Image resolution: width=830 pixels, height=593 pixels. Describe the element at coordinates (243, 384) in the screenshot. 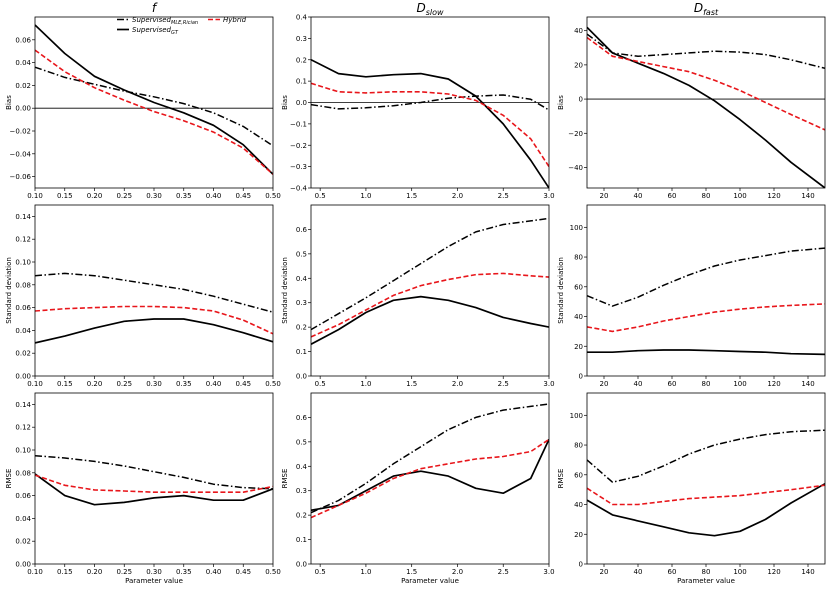

I see `x-tick-label: 0.45` at that location.